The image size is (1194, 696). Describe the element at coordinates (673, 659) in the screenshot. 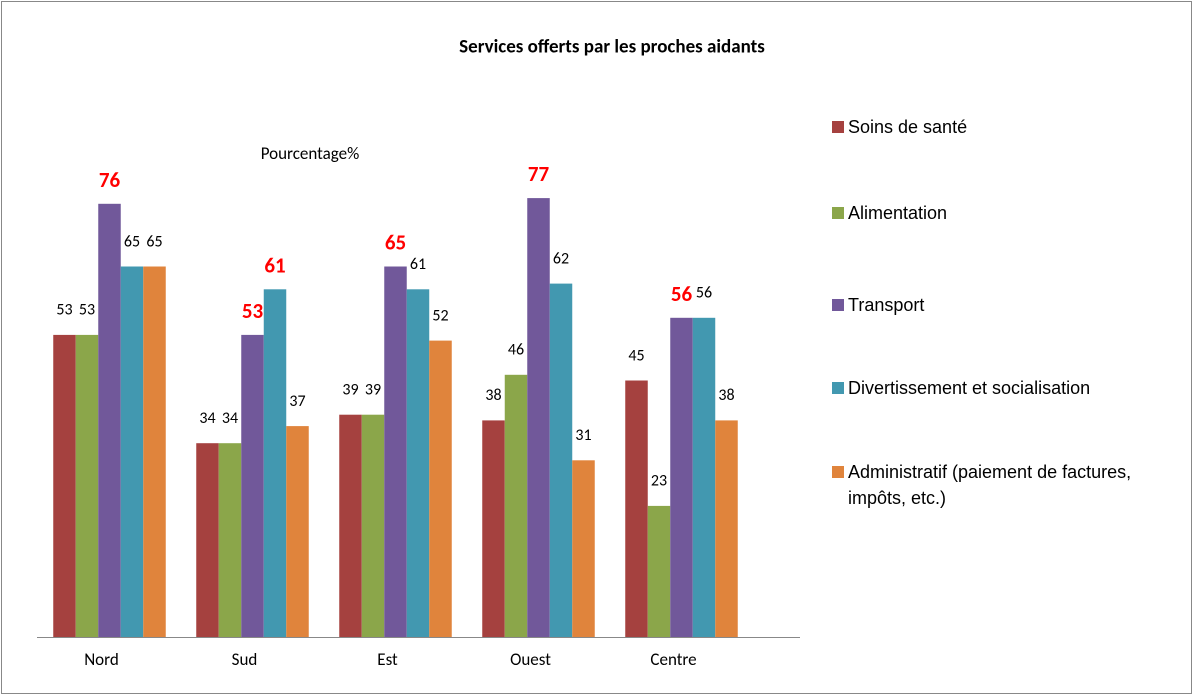

I see `x-tick-label: Centre` at that location.